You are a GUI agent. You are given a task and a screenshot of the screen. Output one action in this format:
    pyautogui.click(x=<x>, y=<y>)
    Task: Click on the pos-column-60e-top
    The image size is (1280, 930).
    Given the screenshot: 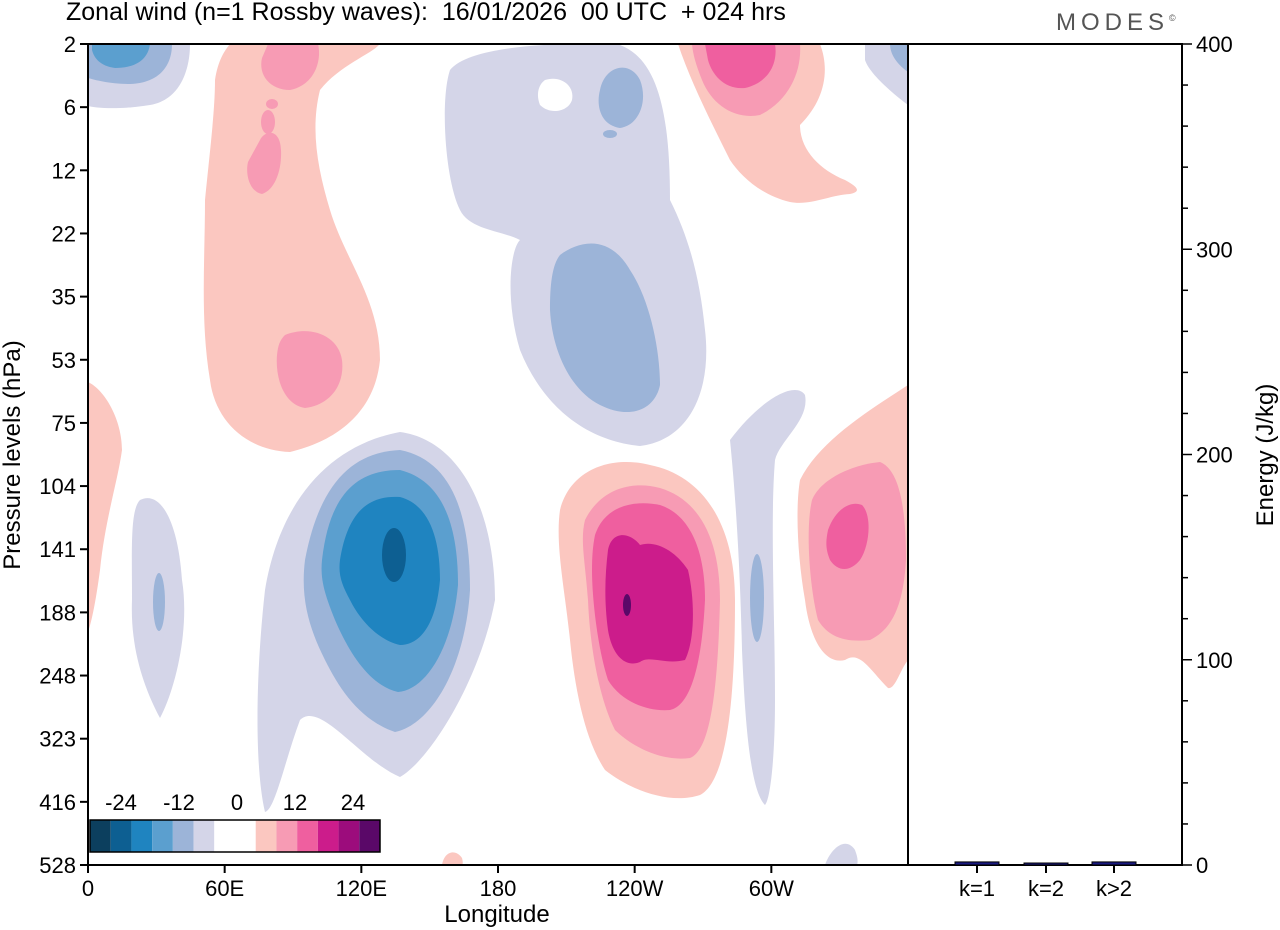 What is the action you would take?
    pyautogui.click(x=290, y=67)
    